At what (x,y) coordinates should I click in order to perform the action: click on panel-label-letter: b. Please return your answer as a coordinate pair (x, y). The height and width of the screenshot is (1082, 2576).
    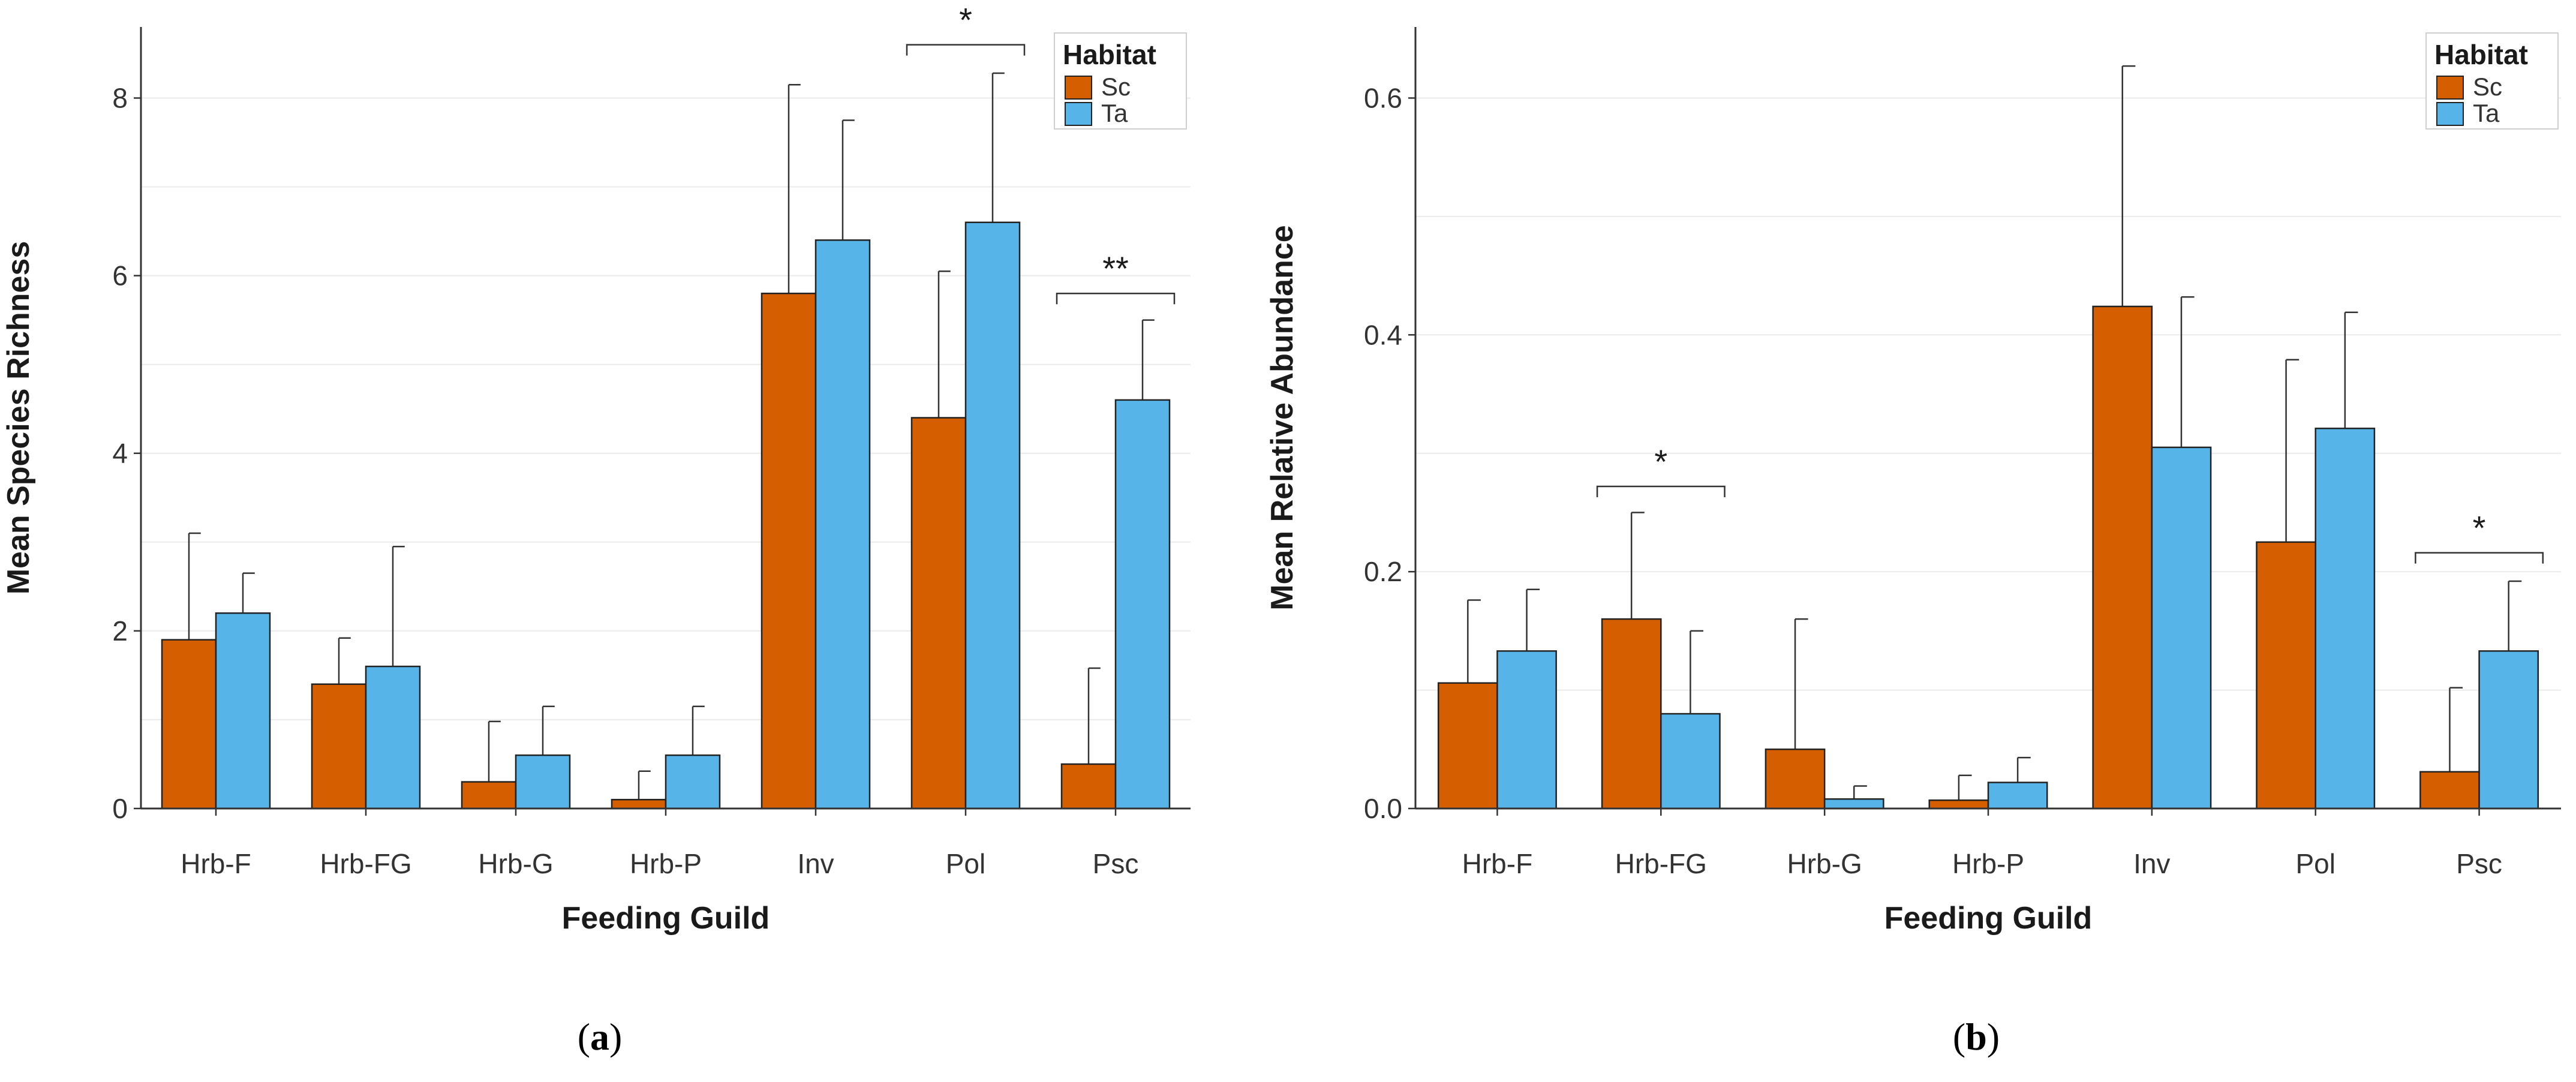
    Looking at the image, I should click on (1976, 1036).